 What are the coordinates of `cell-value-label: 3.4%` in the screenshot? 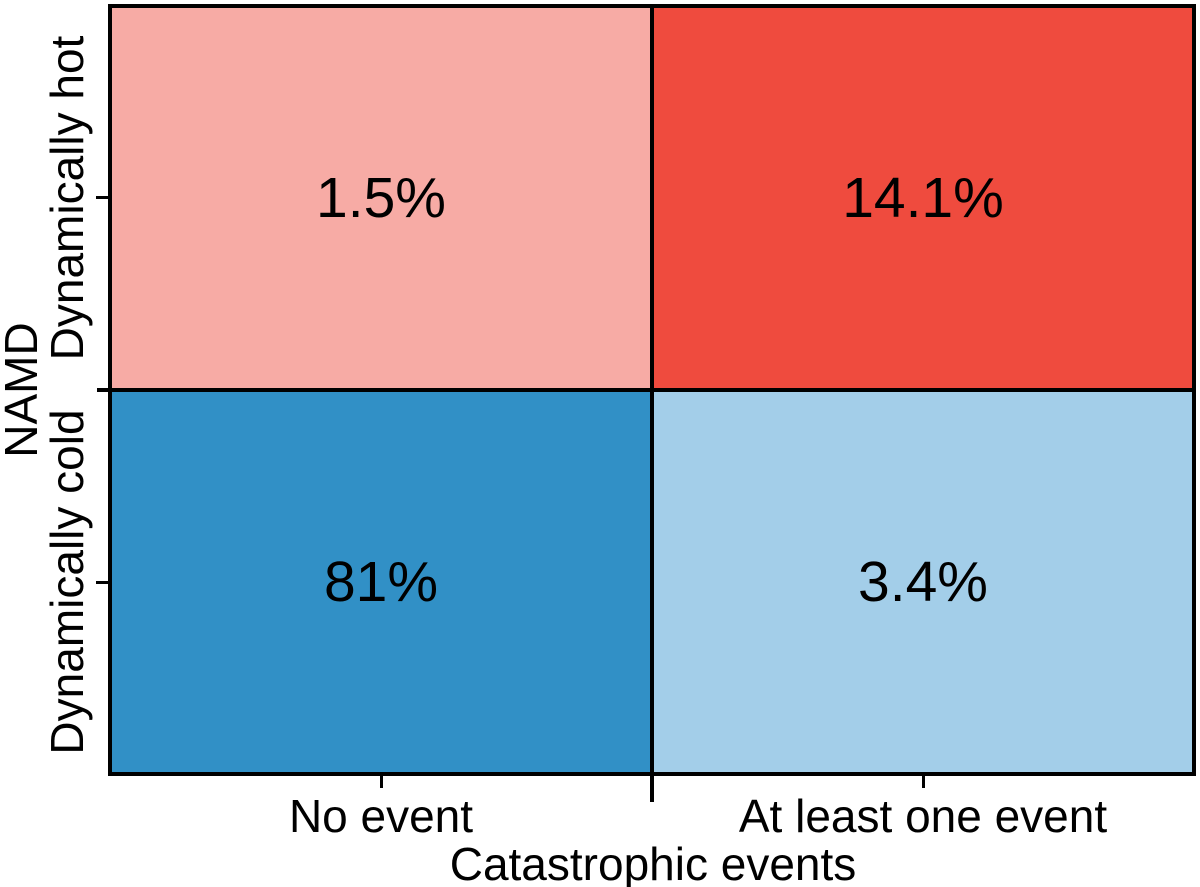 It's located at (923, 582).